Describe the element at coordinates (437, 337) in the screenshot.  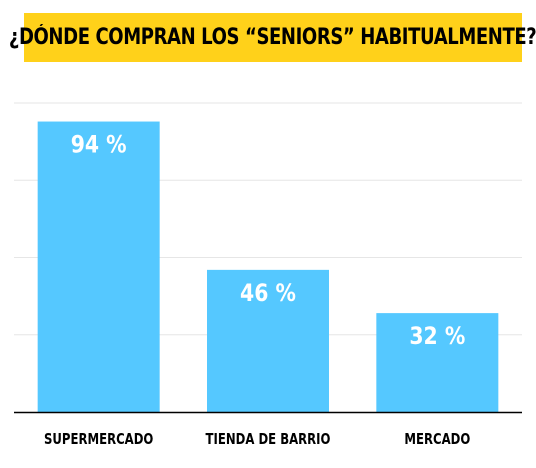
I see `bar-value-label: 32 %` at that location.